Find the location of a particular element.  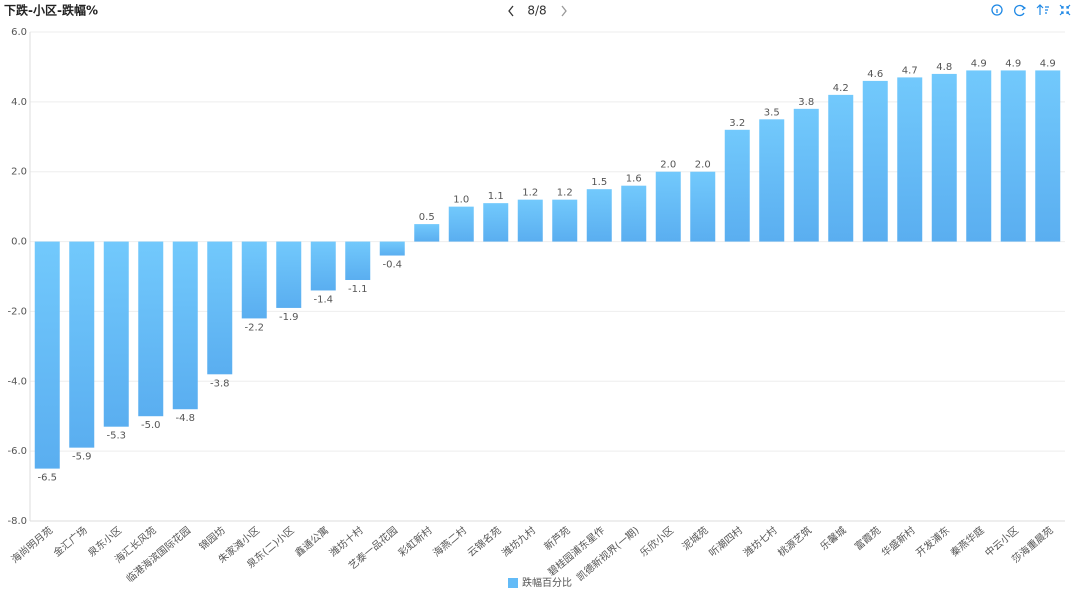

data-label: 1.0 is located at coordinates (461, 200).